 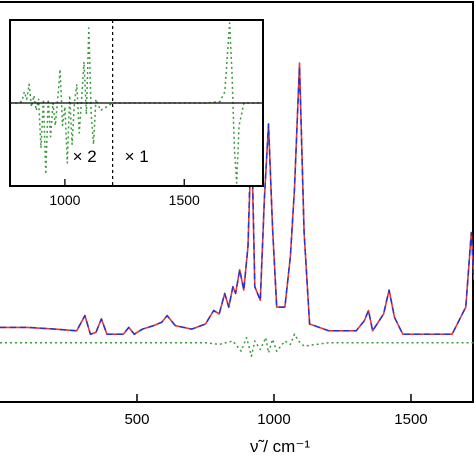 I want to click on inset-x-tick-label-0: 1000, so click(x=64, y=200).